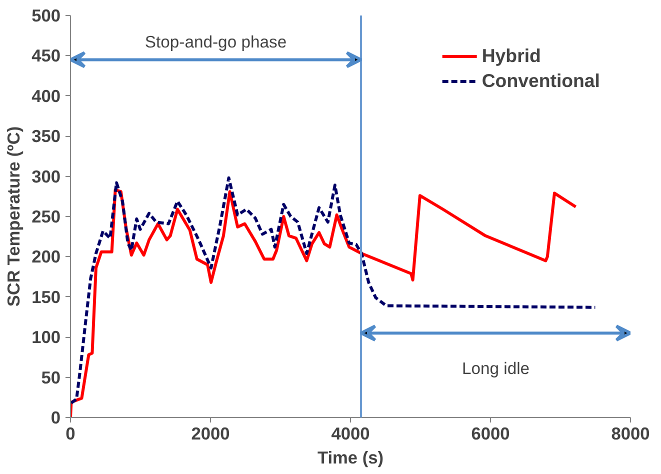 This screenshot has height=474, width=661. I want to click on x-tick-label: 2000, so click(210, 434).